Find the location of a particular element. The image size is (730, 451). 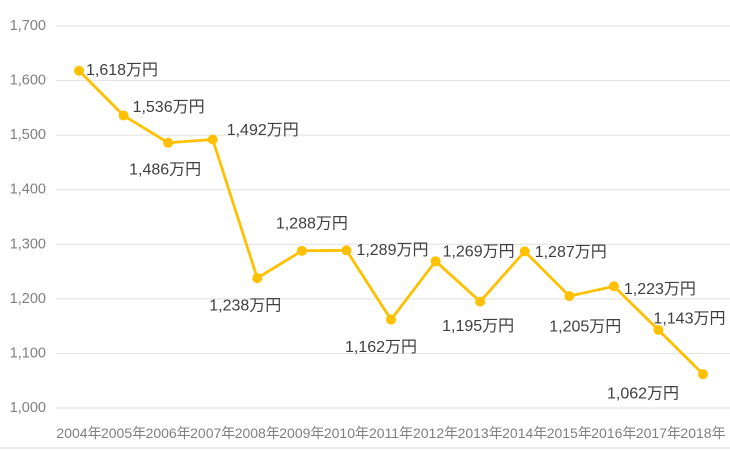

data-point-label: 1,486万円 is located at coordinates (165, 169).